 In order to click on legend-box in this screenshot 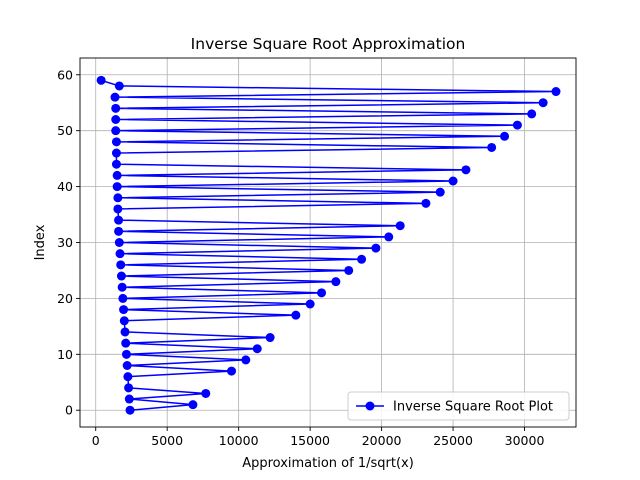, I will do `click(458, 406)`.